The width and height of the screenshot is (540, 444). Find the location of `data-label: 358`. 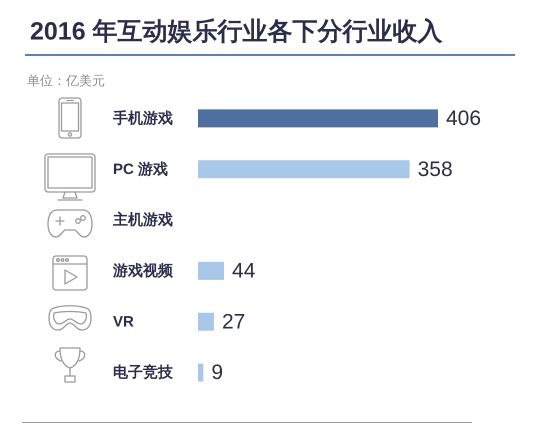

data-label: 358 is located at coordinates (435, 169).